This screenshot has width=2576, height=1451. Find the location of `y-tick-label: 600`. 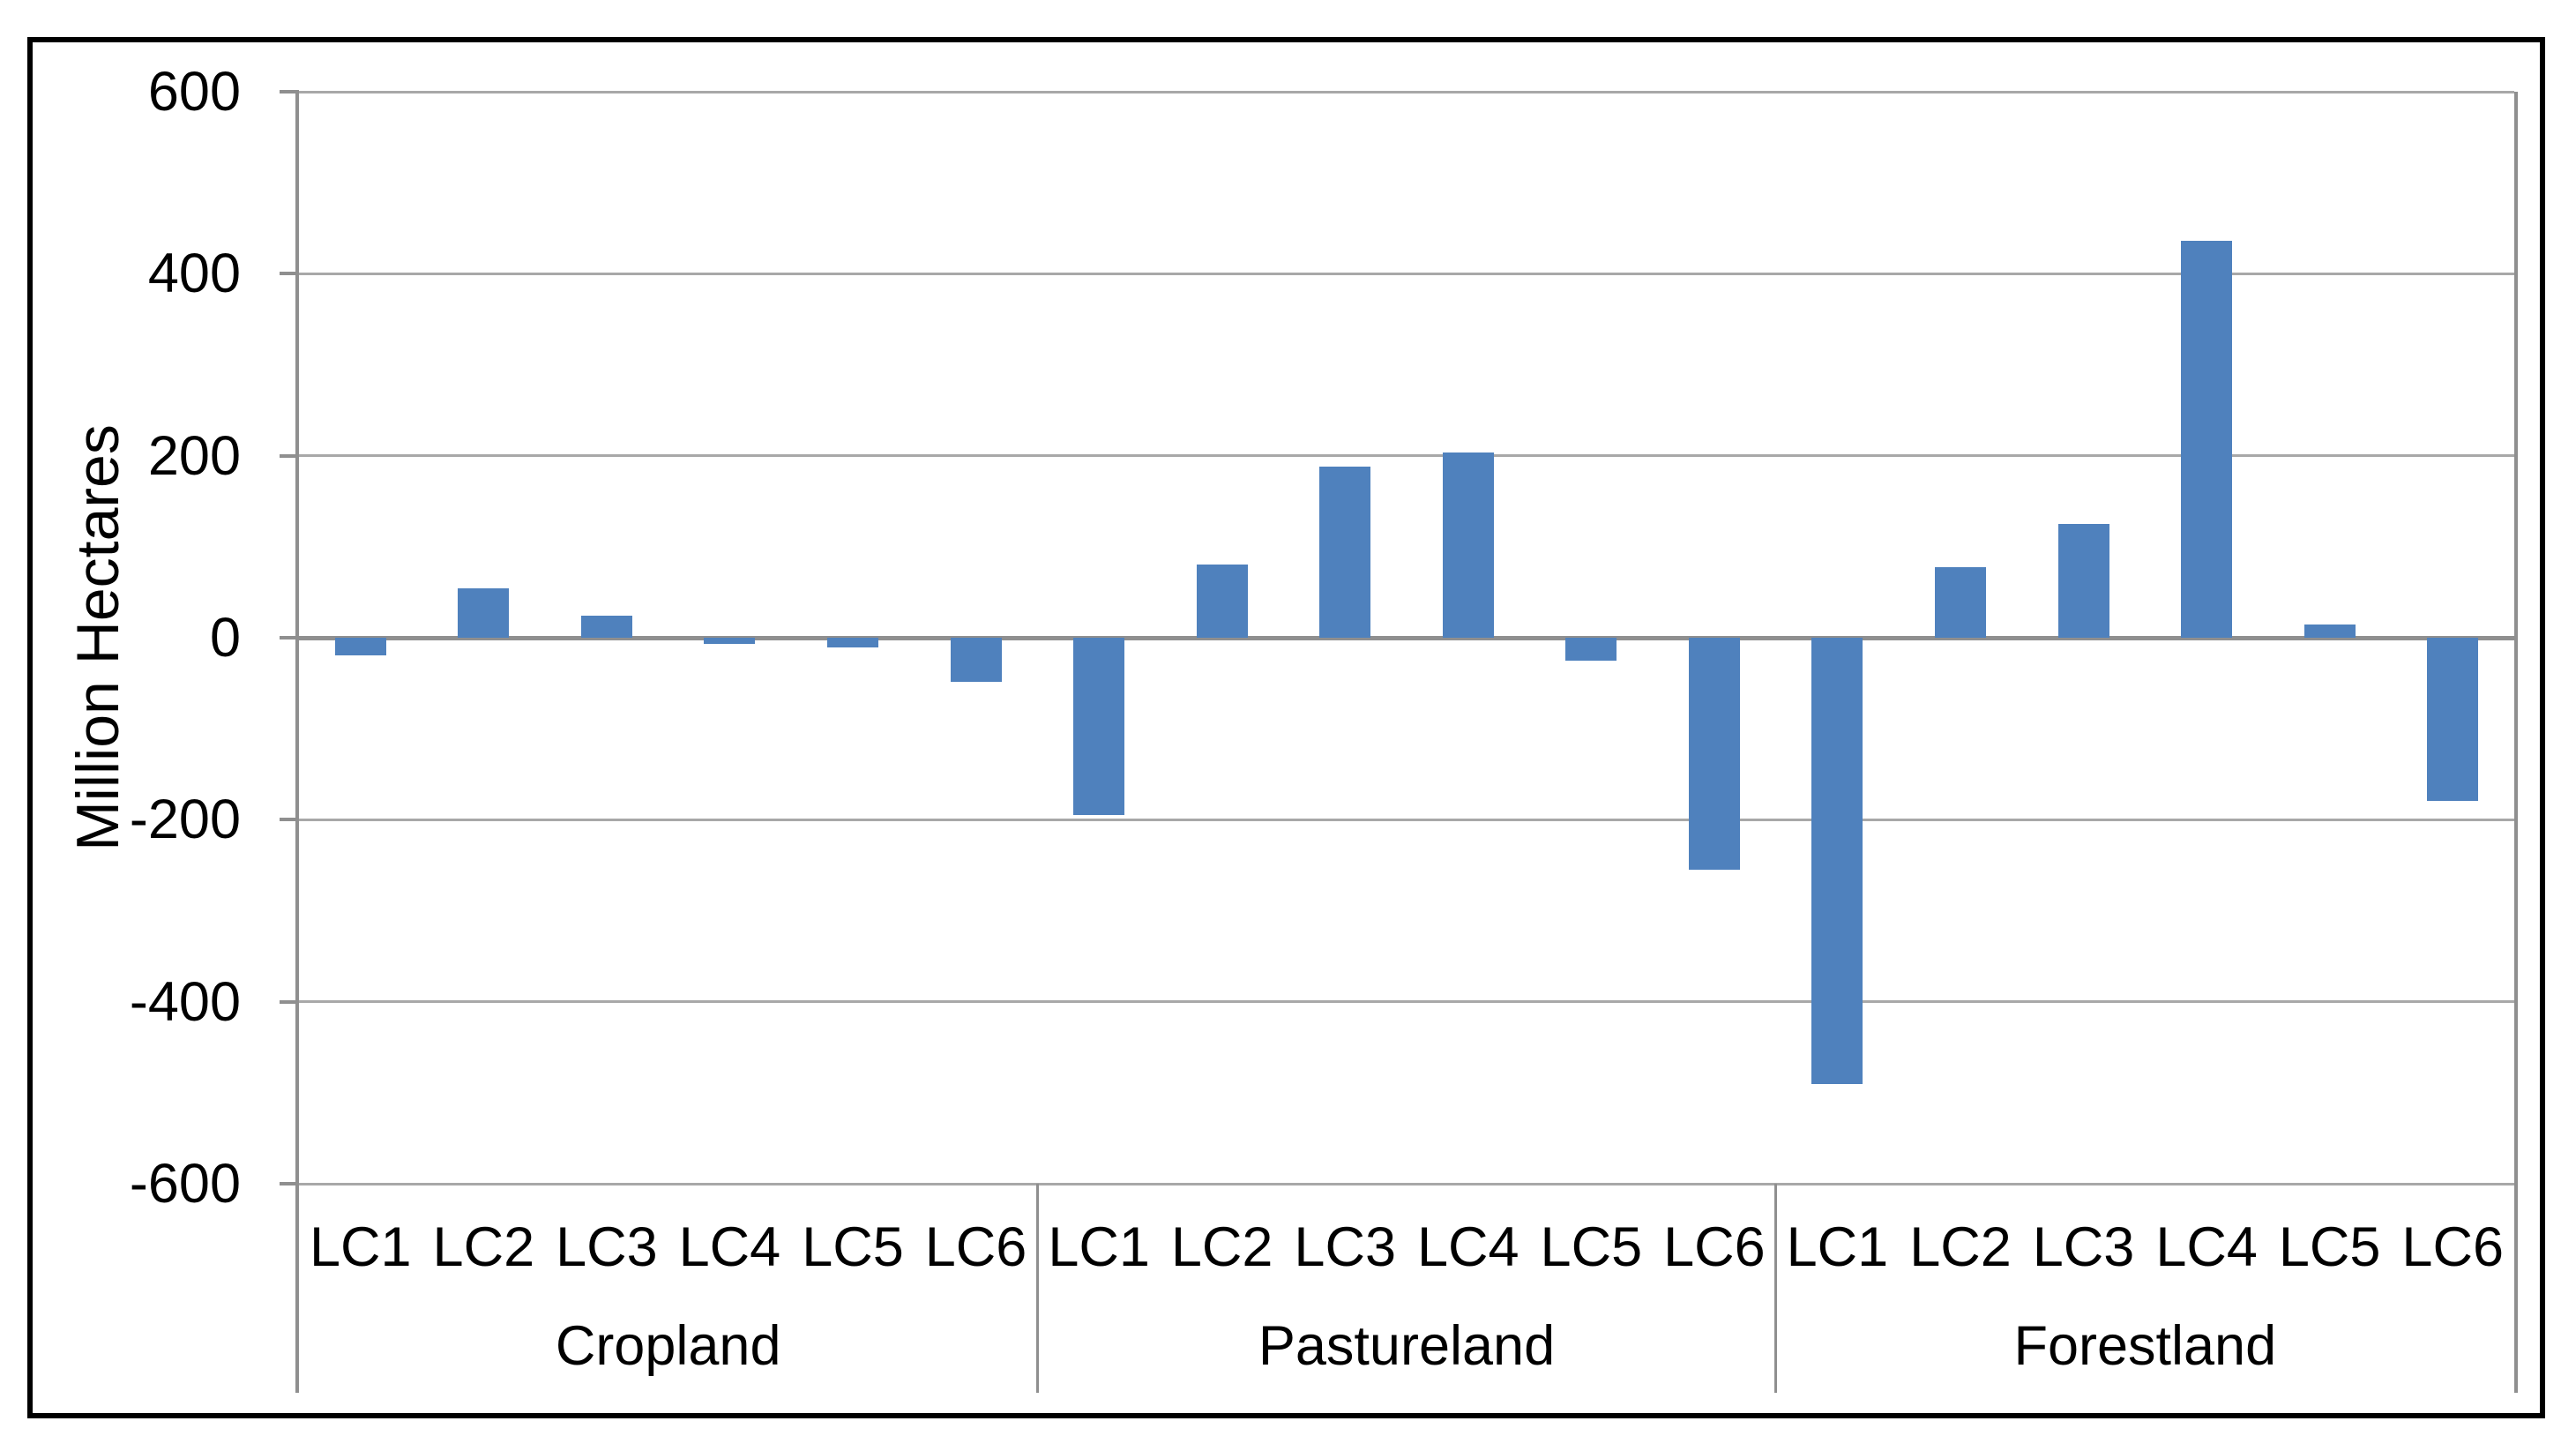

y-tick-label: 600 is located at coordinates (194, 92).